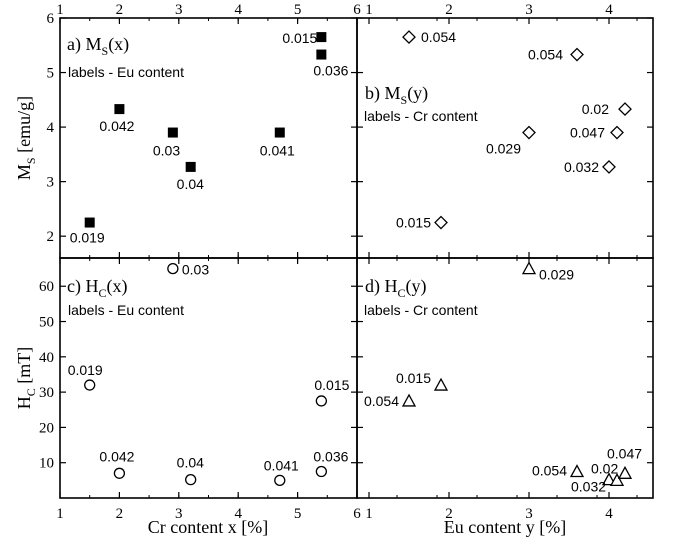 The height and width of the screenshot is (543, 673). I want to click on point-label-a: 0.036, so click(330, 71).